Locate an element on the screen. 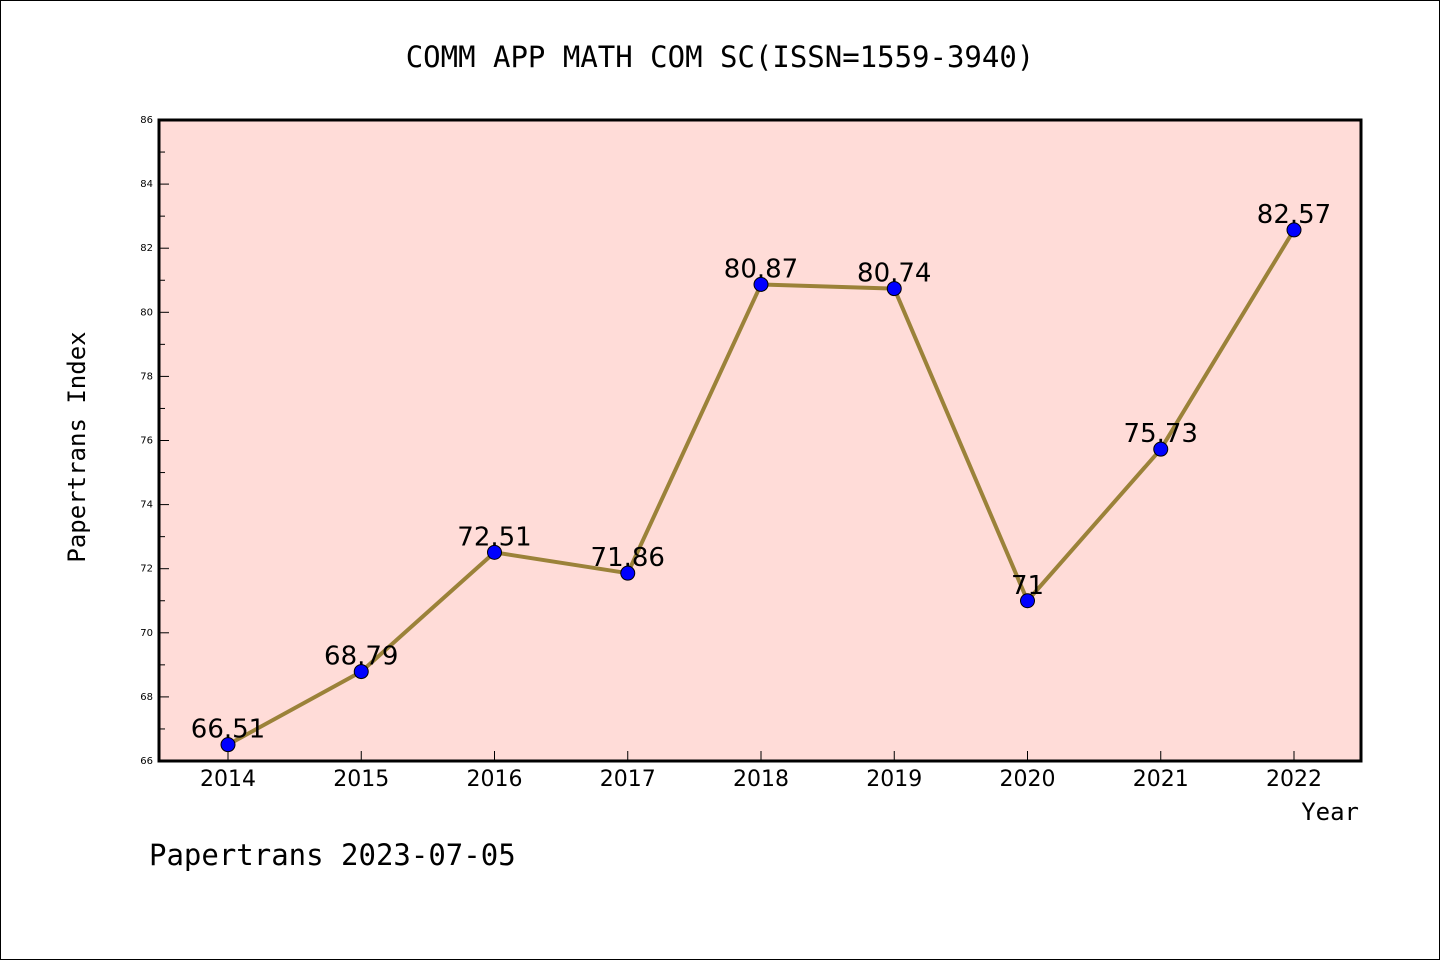 The image size is (1440, 960). data-label: 68.79 is located at coordinates (361, 657).